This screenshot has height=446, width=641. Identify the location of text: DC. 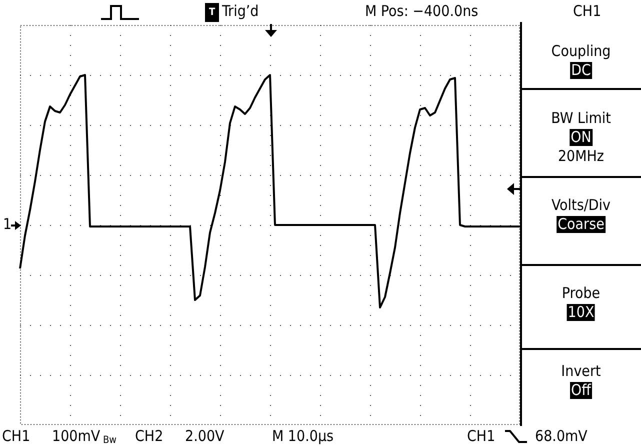
(581, 70).